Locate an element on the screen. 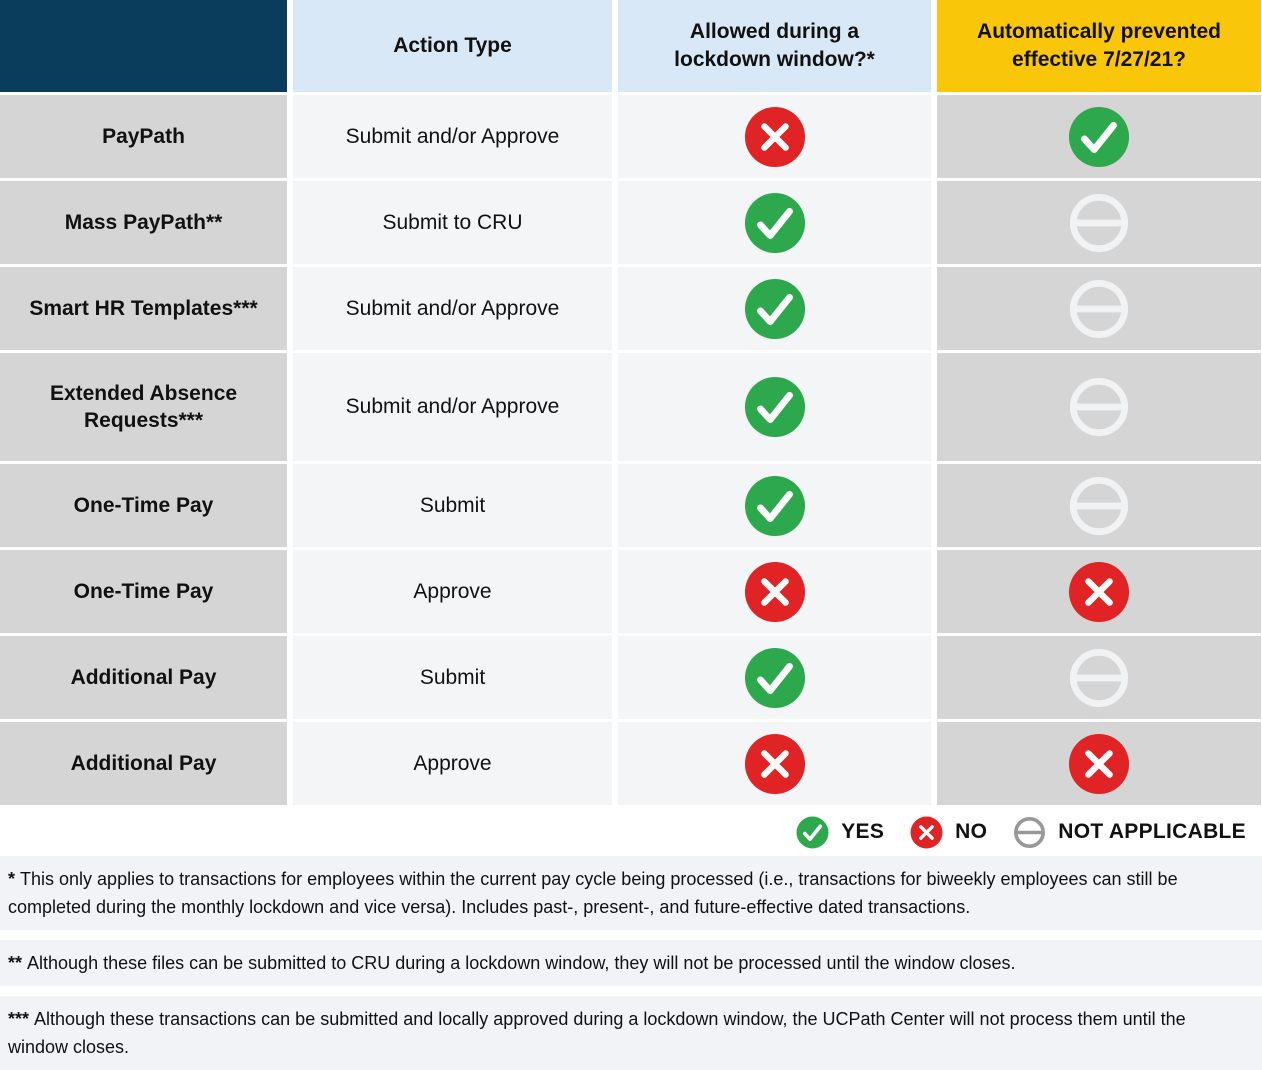 This screenshot has height=1070, width=1262. row-label-cell: Smart HR Templates*** is located at coordinates (143, 308).